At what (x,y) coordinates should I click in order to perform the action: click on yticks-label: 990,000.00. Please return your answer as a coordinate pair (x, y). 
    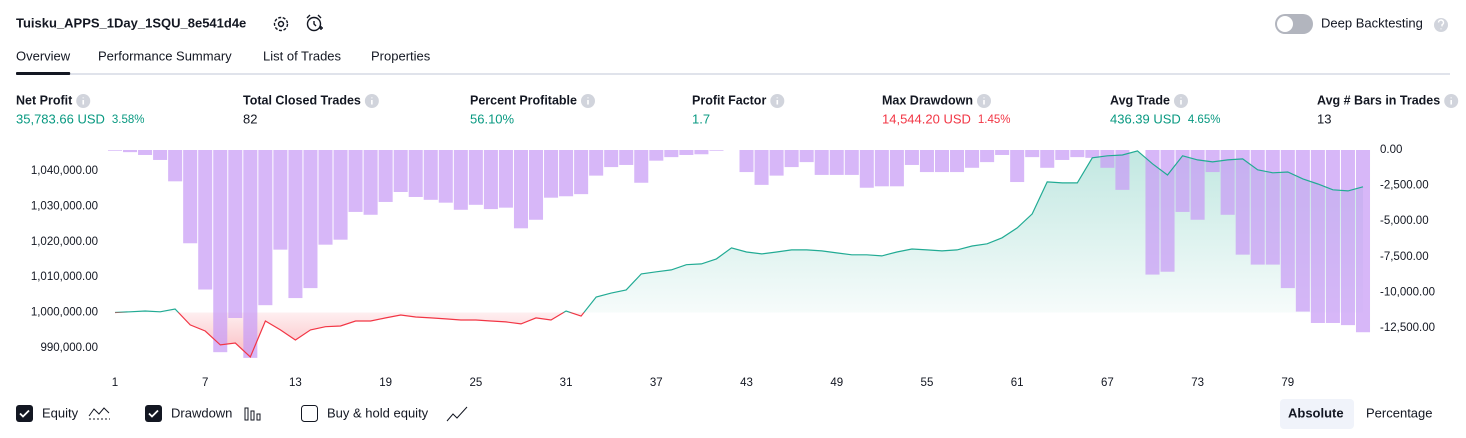
    Looking at the image, I should click on (69, 348).